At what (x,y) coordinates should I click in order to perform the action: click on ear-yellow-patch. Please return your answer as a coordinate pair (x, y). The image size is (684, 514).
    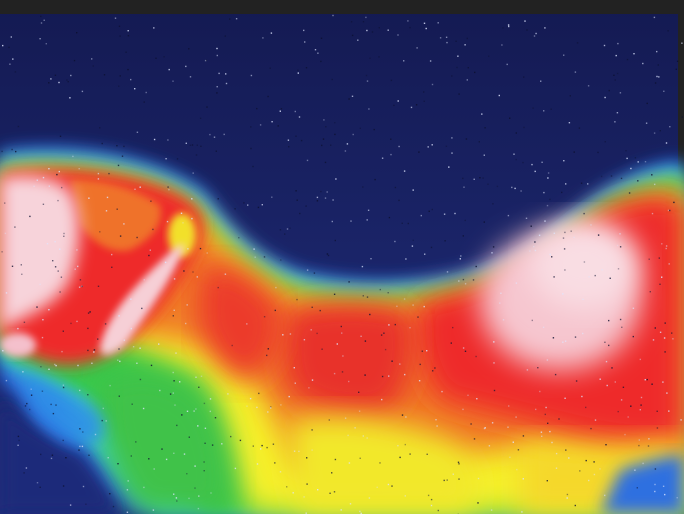
    Looking at the image, I should click on (182, 235).